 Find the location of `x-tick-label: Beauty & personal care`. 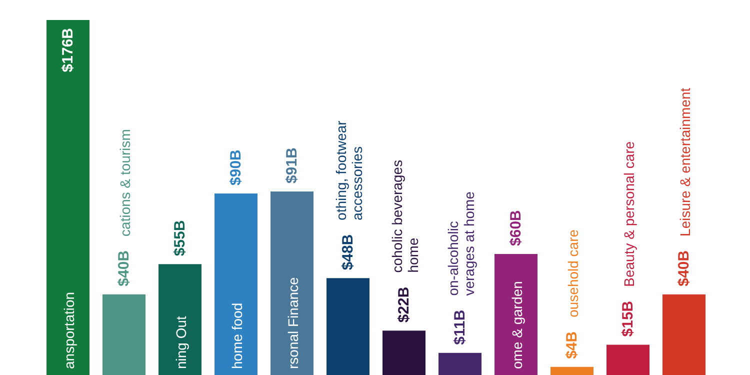

x-tick-label: Beauty & personal care is located at coordinates (629, 214).